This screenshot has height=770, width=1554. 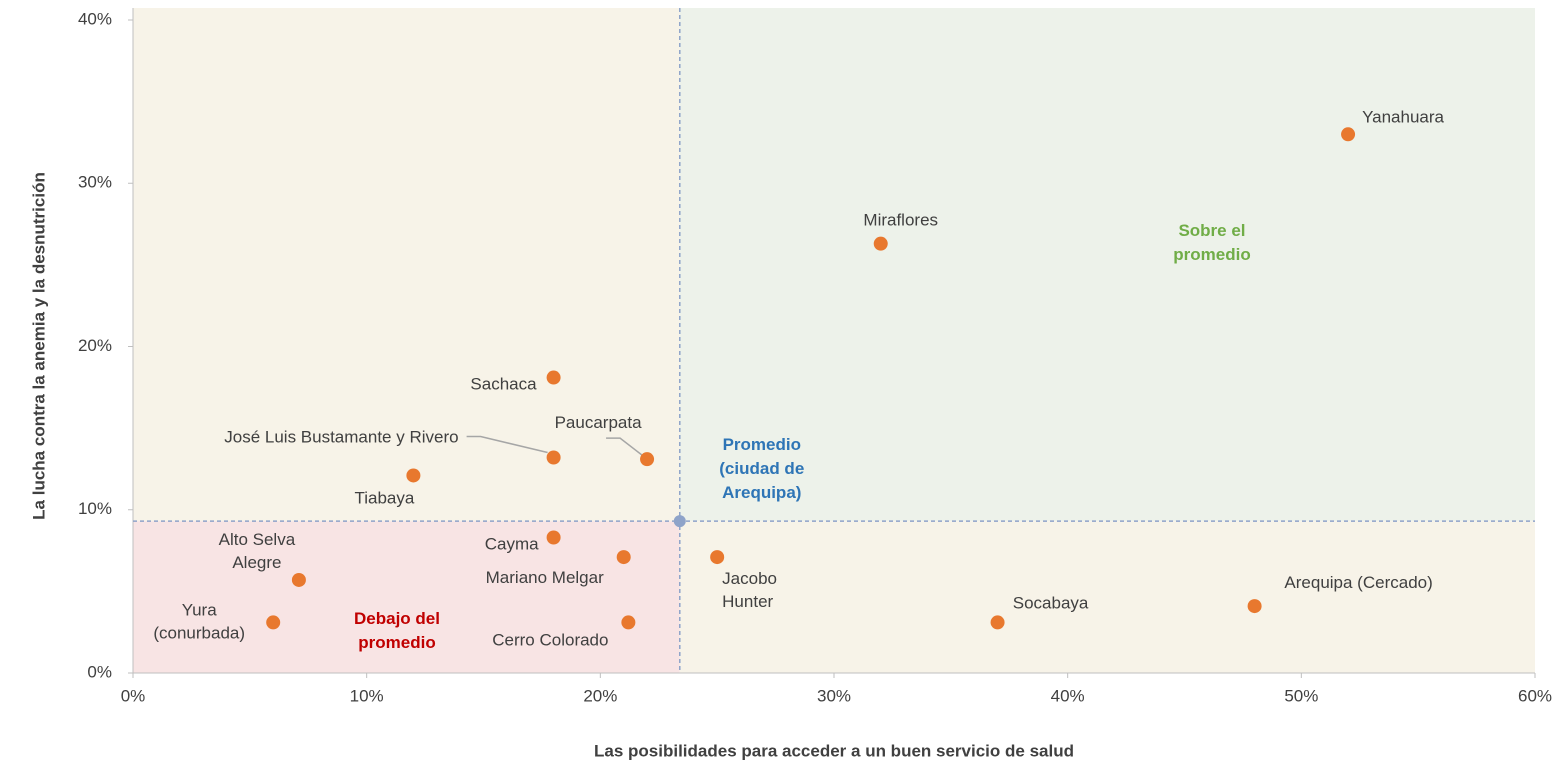 What do you see at coordinates (1211, 242) in the screenshot?
I see `above-label: Sobre el promedio` at bounding box center [1211, 242].